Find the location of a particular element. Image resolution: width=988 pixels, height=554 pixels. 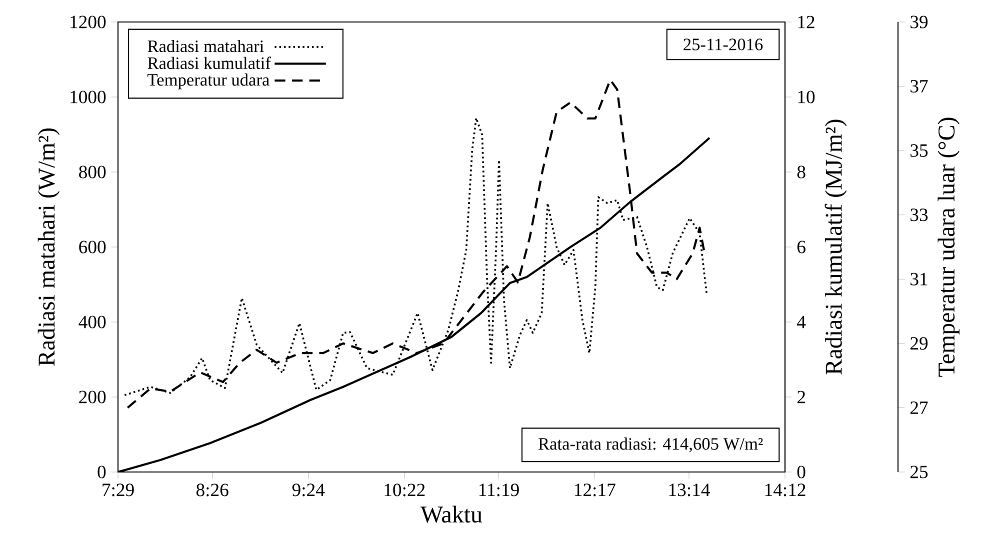

y2-tick-label: 8 is located at coordinates (801, 172).